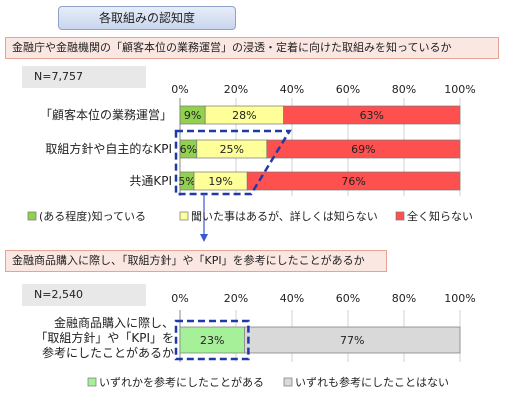 Image resolution: width=512 pixels, height=402 pixels. What do you see at coordinates (108, 148) in the screenshot?
I see `category-label: 取組方針や自主的なKPI` at bounding box center [108, 148].